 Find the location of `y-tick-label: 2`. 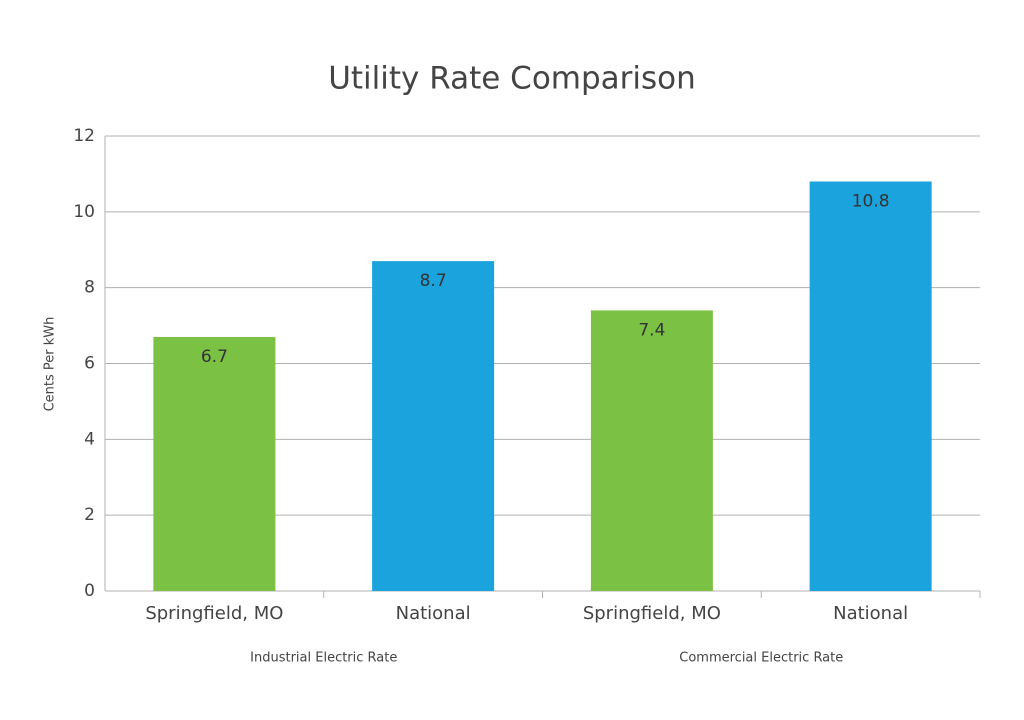

y-tick-label: 2 is located at coordinates (89, 515).